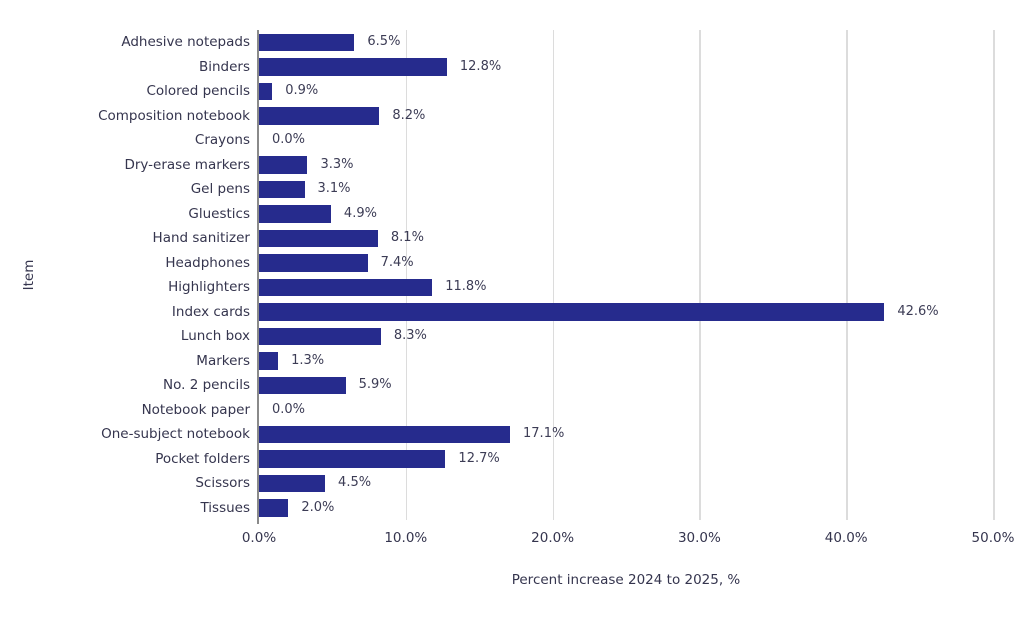 Image resolution: width=1024 pixels, height=623 pixels. What do you see at coordinates (993, 538) in the screenshot?
I see `x-axis-tick-label: 50.0%` at bounding box center [993, 538].